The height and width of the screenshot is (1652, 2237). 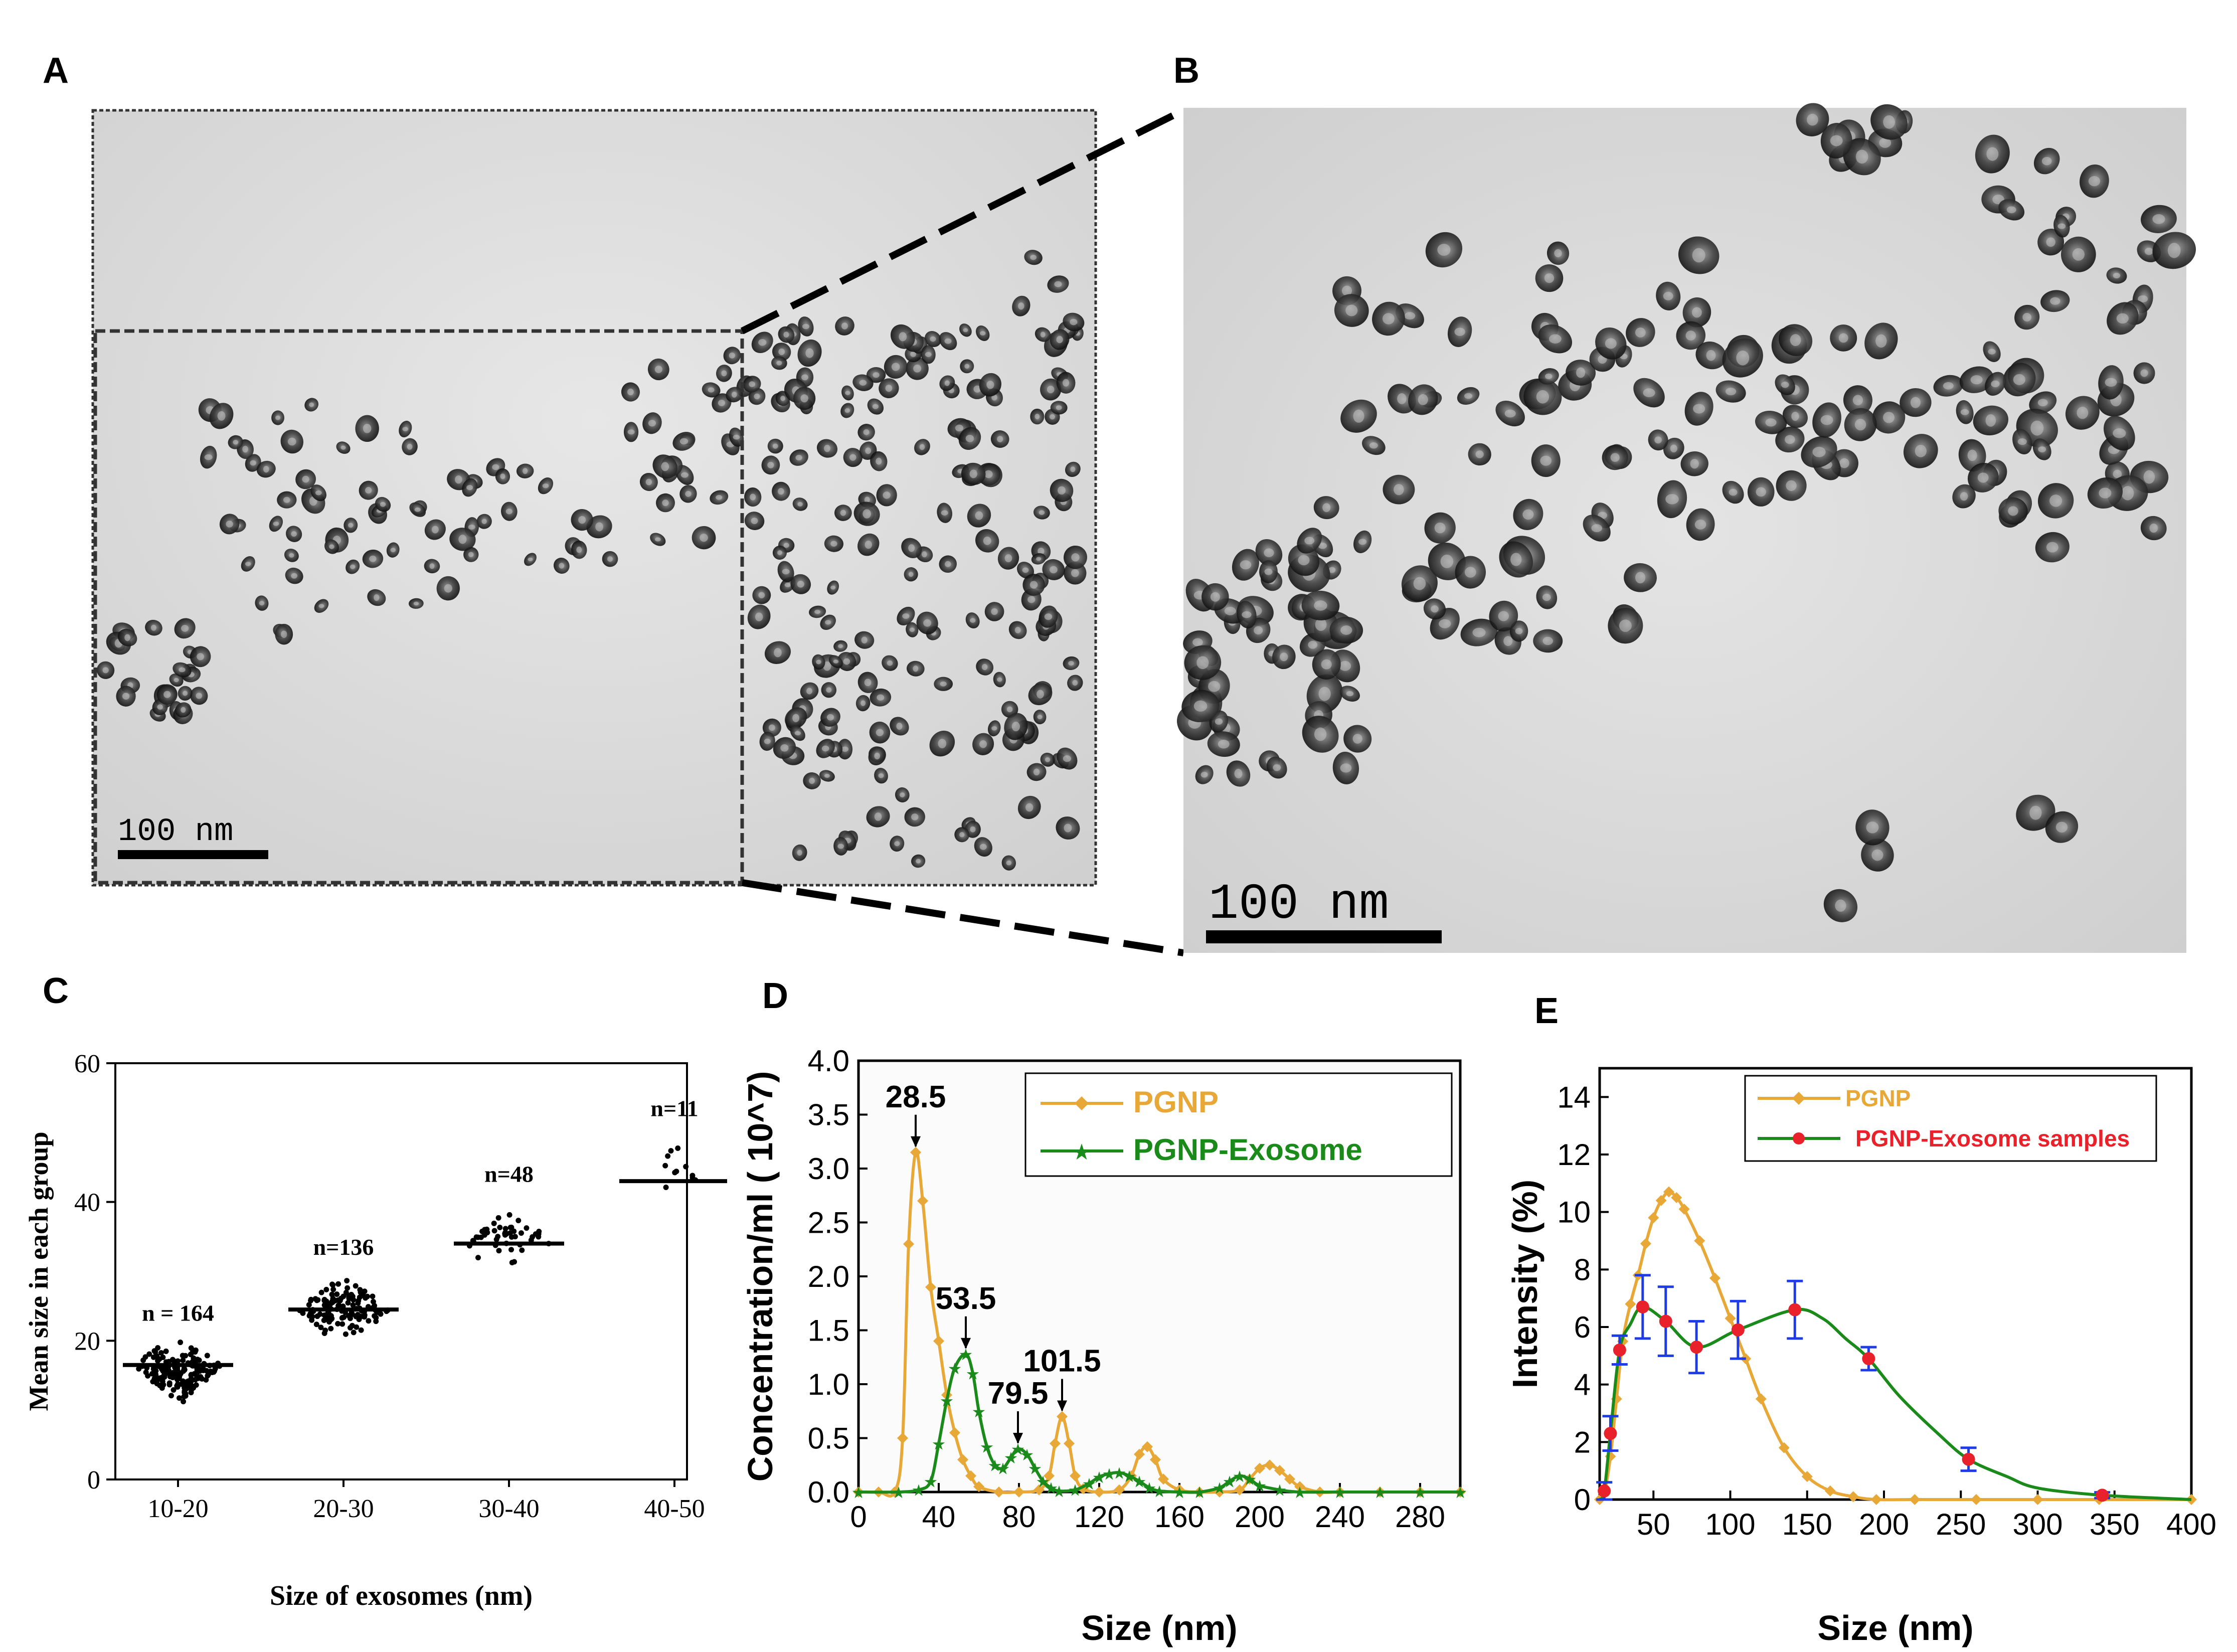 What do you see at coordinates (343, 1247) in the screenshot?
I see `group-n-label: n=136` at bounding box center [343, 1247].